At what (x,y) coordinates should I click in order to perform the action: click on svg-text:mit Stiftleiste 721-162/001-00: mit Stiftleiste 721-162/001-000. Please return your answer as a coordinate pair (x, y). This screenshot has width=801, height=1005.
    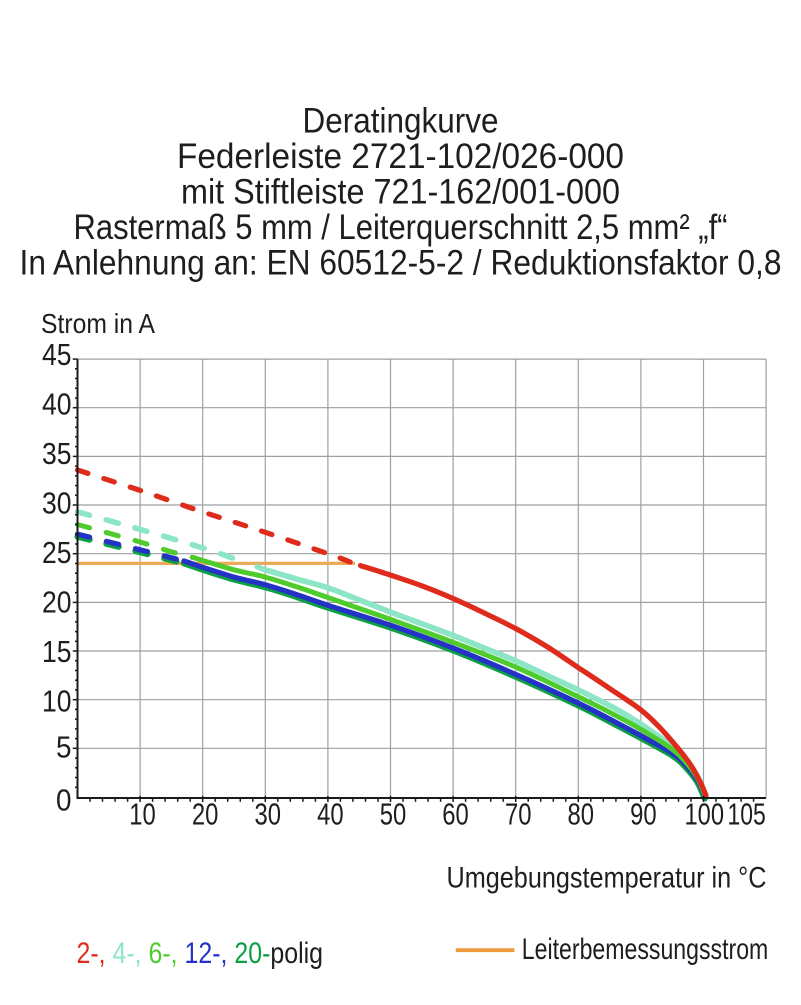
    Looking at the image, I should click on (400, 192).